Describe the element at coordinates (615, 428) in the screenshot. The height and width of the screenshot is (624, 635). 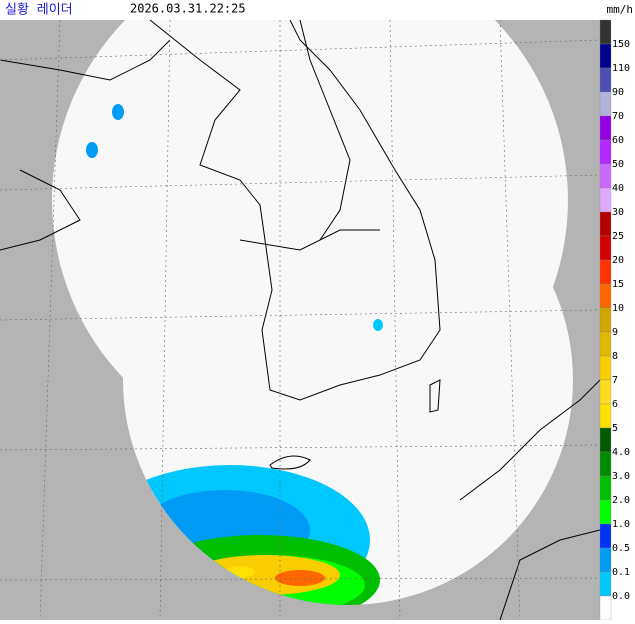
I see `legend-label: 5` at that location.